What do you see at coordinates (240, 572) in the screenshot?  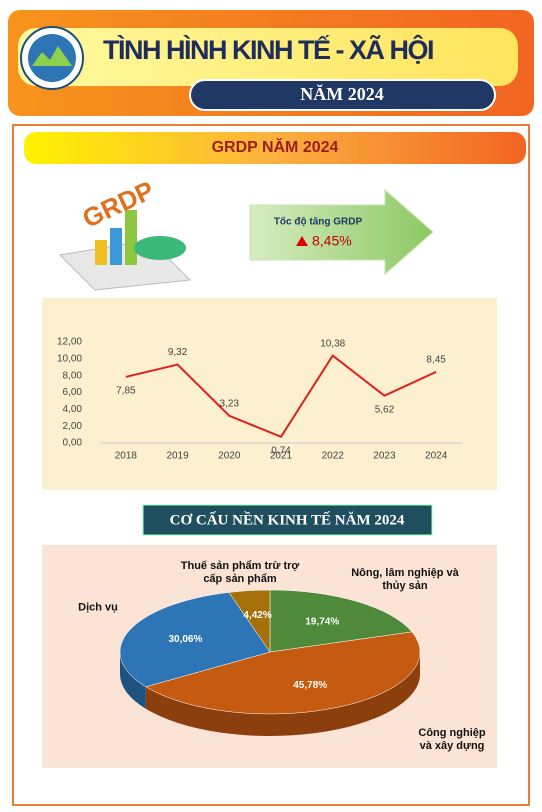 I see `pie-category-label: Thuế sản phẩm trừ trợ cấp sản phẩm` at bounding box center [240, 572].